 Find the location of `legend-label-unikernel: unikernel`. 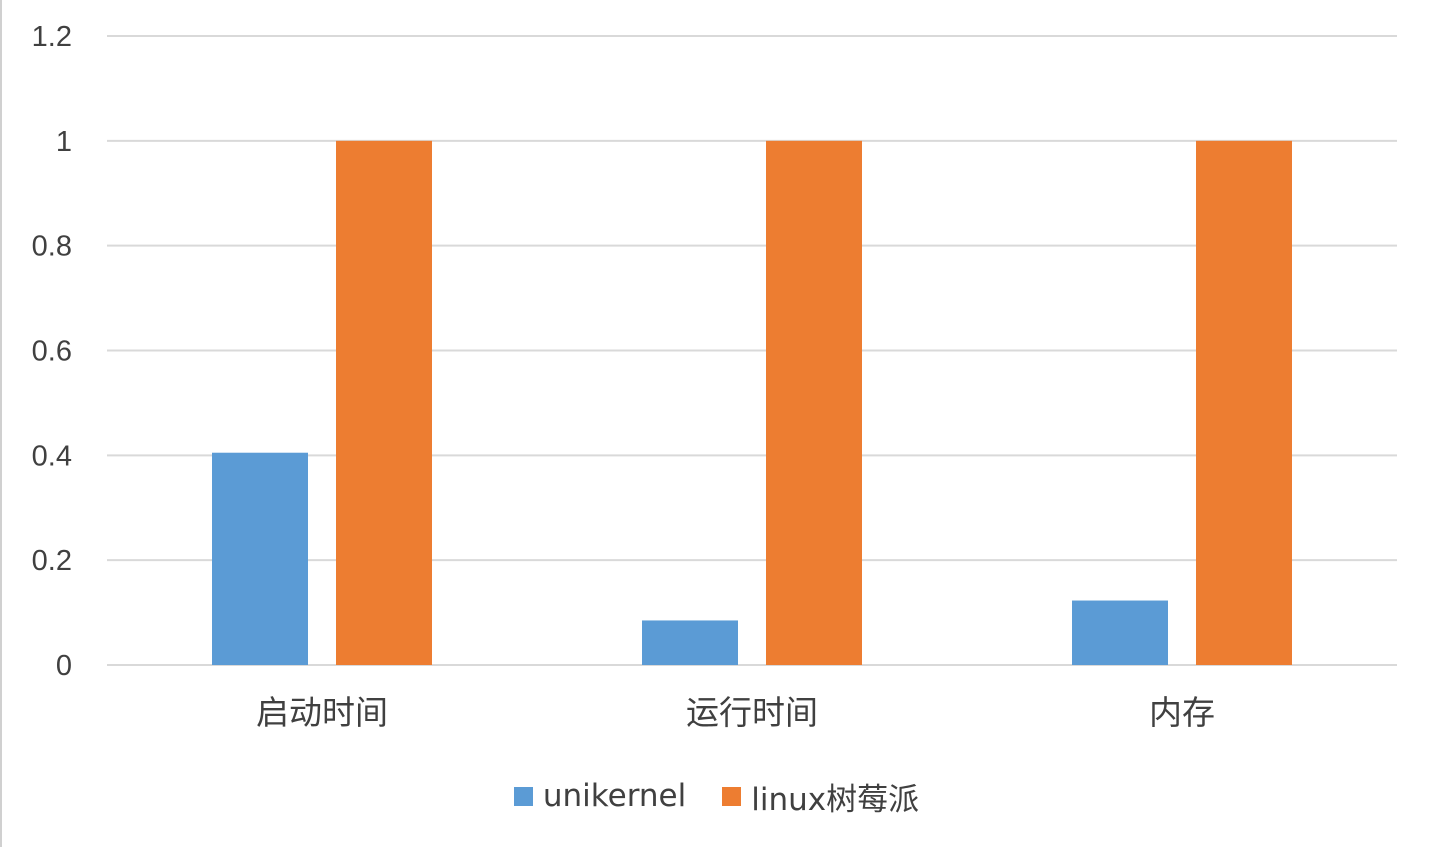

legend-label-unikernel: unikernel is located at coordinates (614, 796).